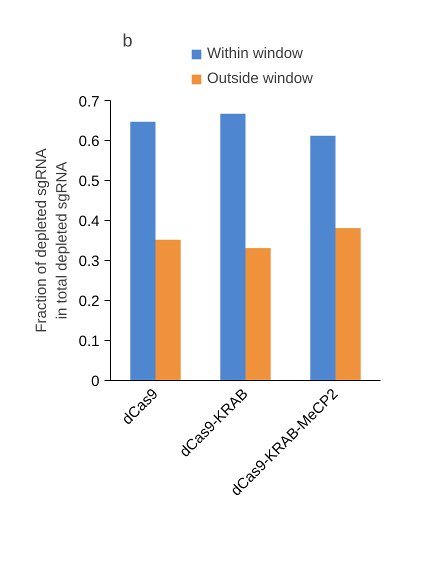 The image size is (432, 572). I want to click on y-tick-label: 0, so click(95, 381).